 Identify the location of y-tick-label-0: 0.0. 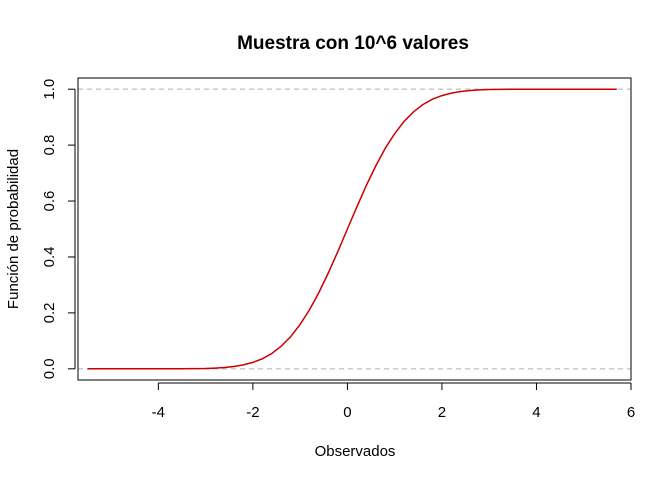
(49, 368).